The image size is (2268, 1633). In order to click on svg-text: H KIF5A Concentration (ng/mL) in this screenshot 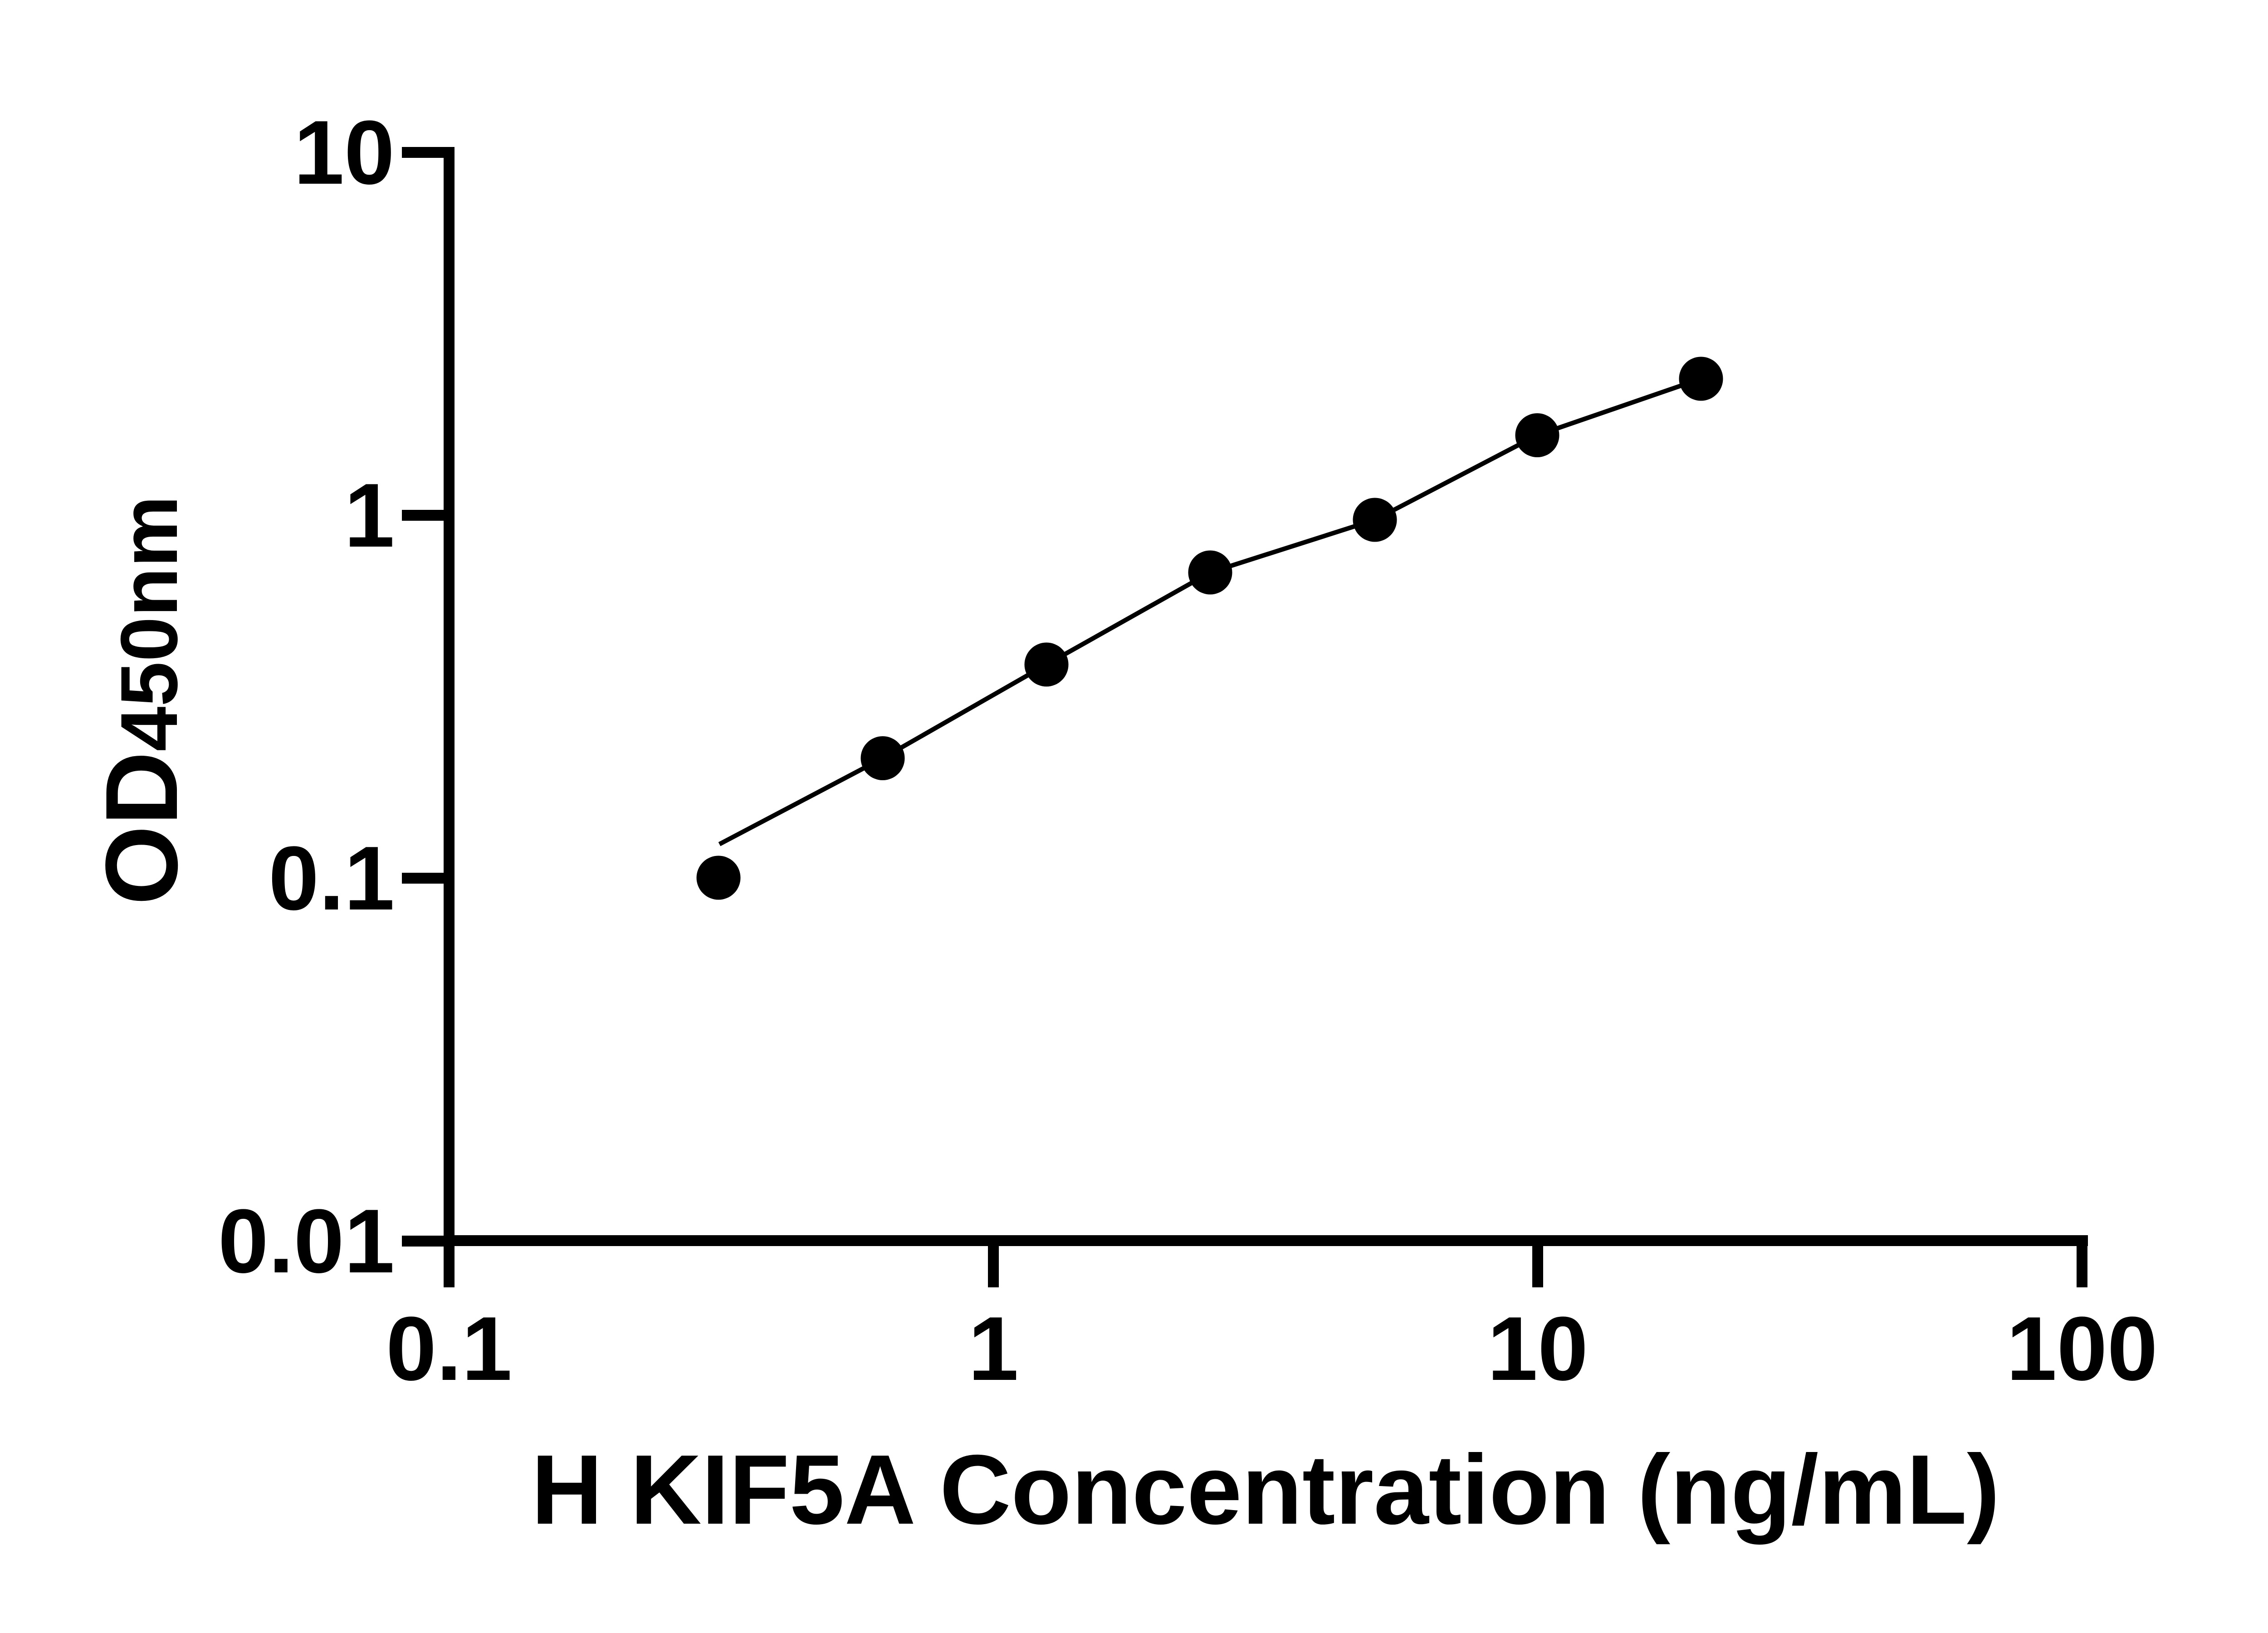, I will do `click(1265, 1490)`.